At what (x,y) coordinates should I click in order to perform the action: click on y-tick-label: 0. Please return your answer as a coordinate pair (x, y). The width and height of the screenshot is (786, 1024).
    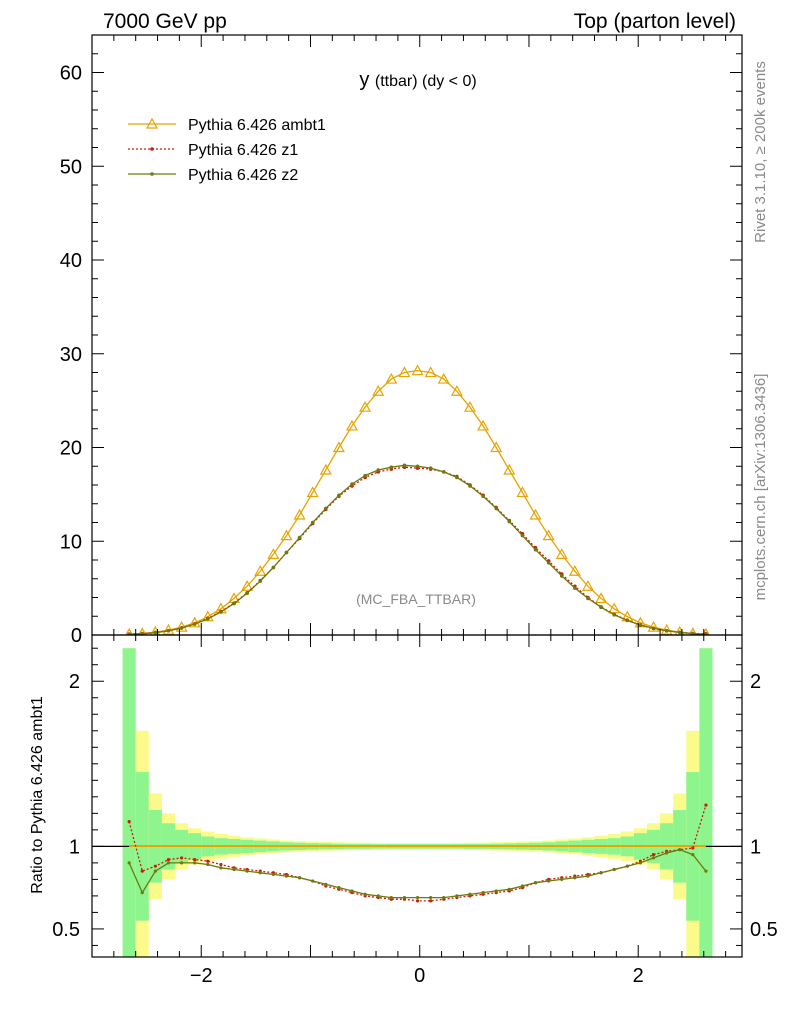
    Looking at the image, I should click on (76, 636).